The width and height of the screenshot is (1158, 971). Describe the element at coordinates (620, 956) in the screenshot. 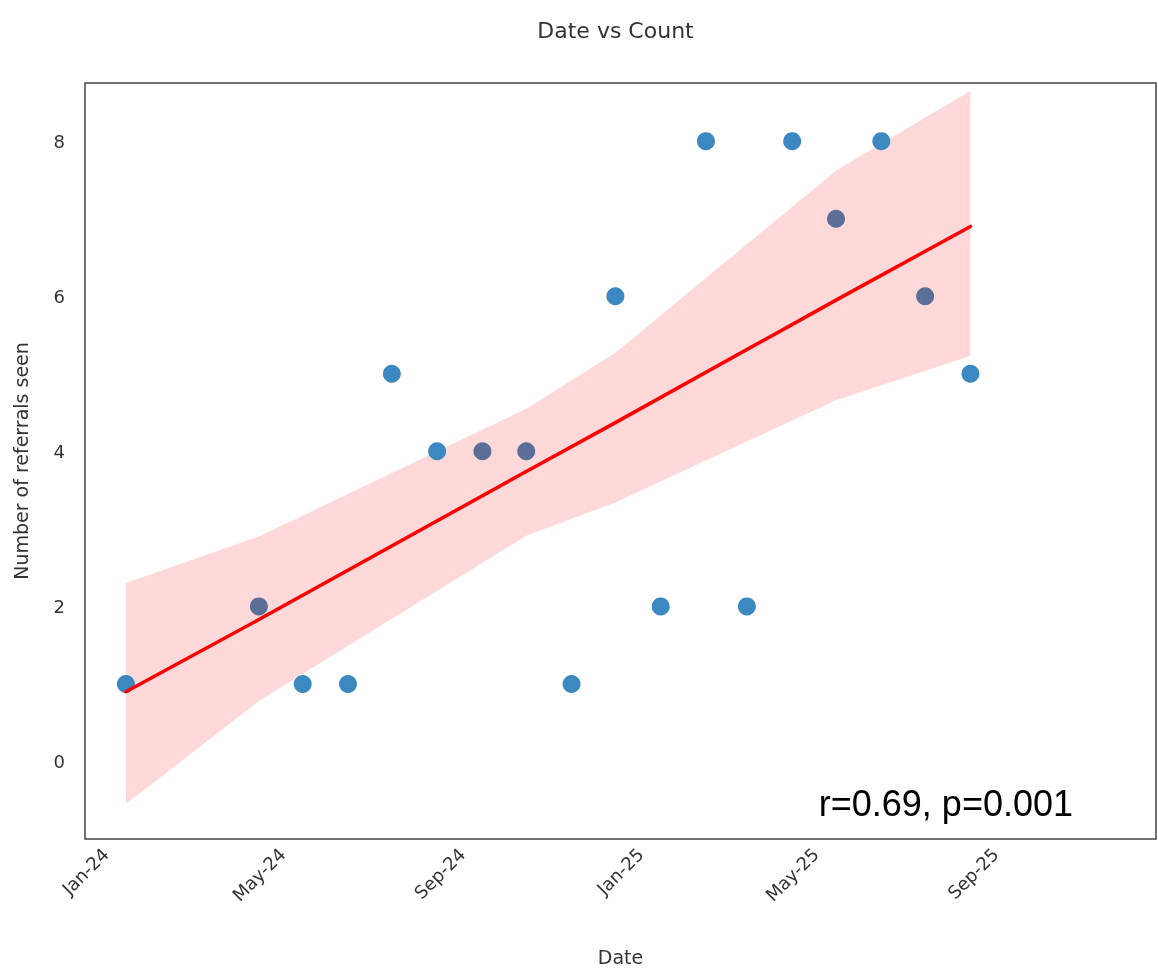

I see `x-axis-title: Date` at that location.